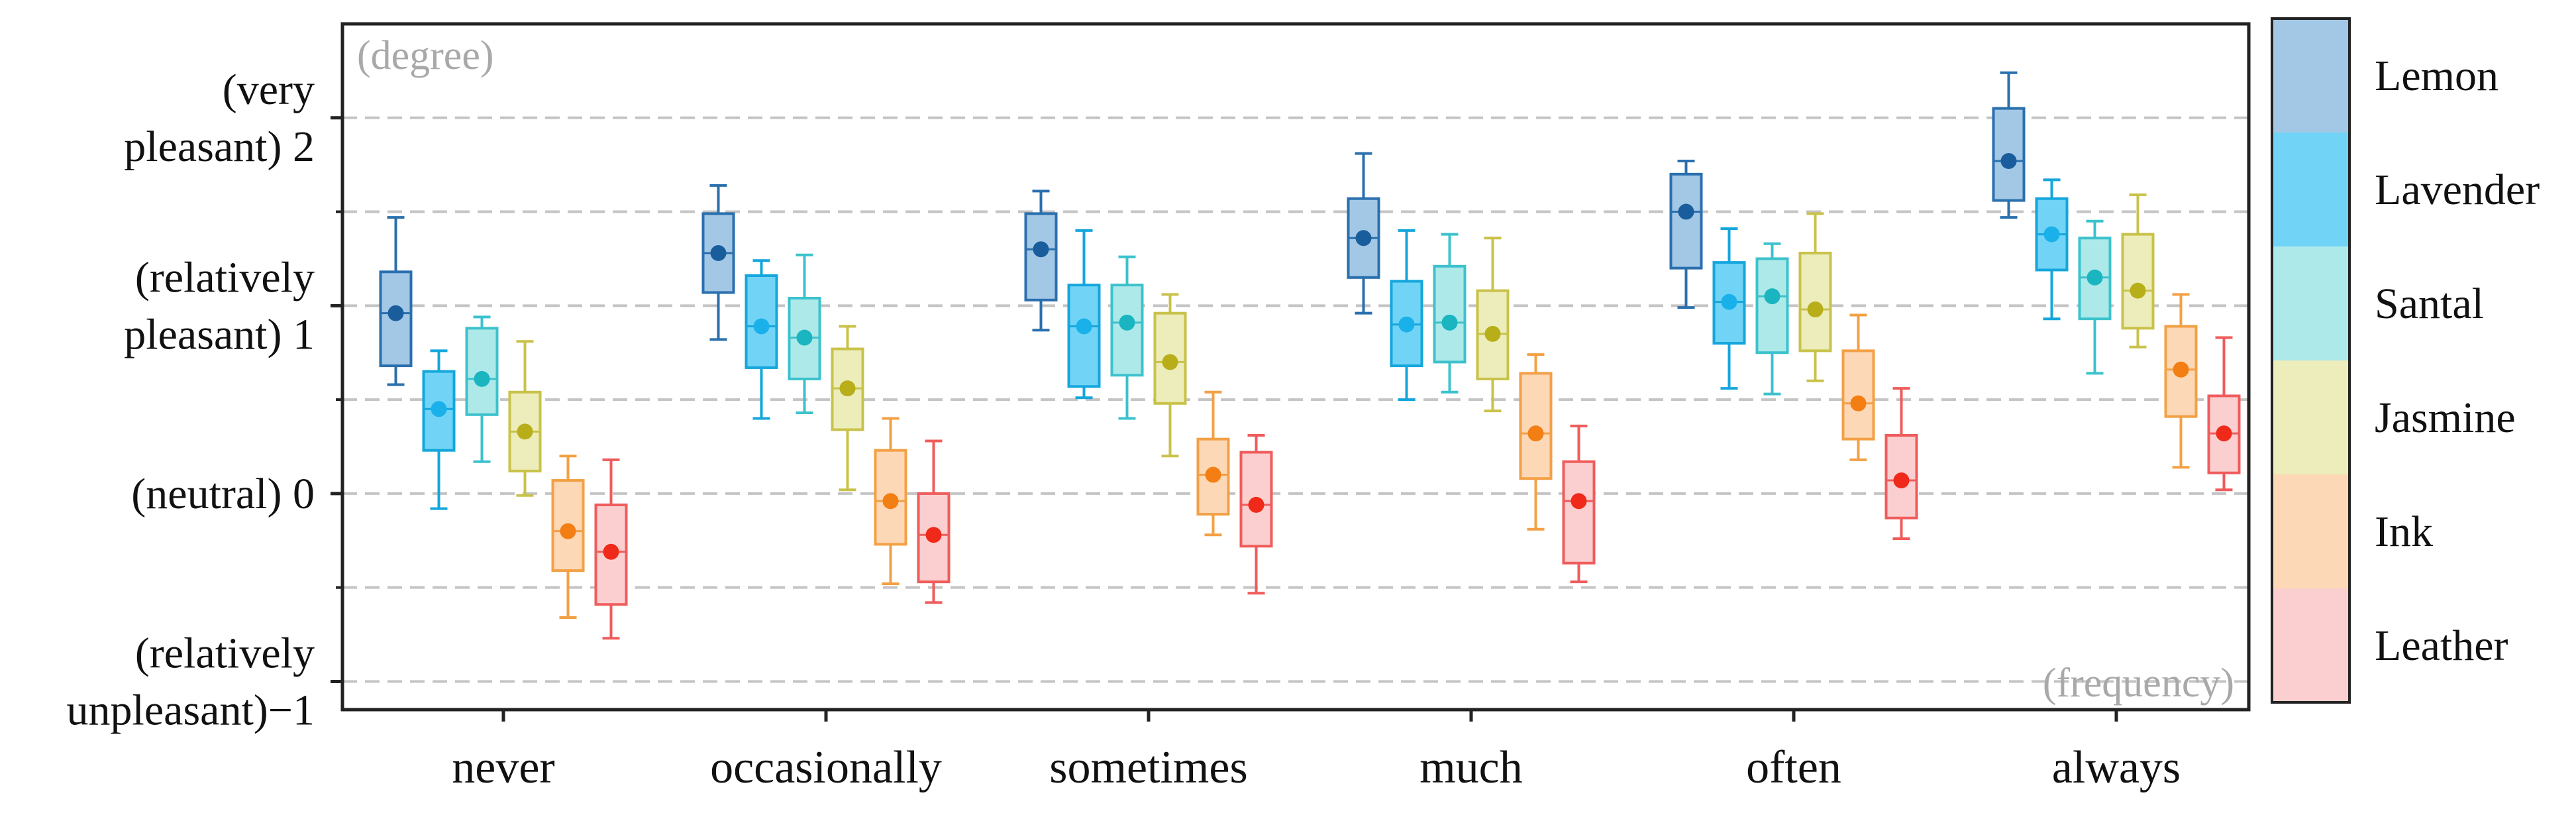 Image resolution: width=2576 pixels, height=815 pixels. What do you see at coordinates (396, 301) in the screenshot?
I see `box-lemon-never` at bounding box center [396, 301].